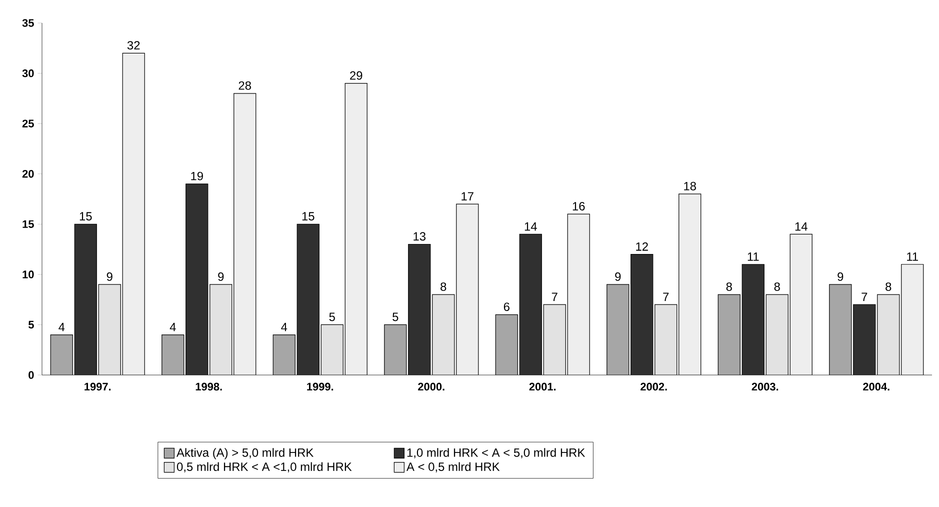  Describe the element at coordinates (264, 467) in the screenshot. I see `legend-label: 0,5 mlrd HRK < A <1,0 mlrd HRK` at that location.